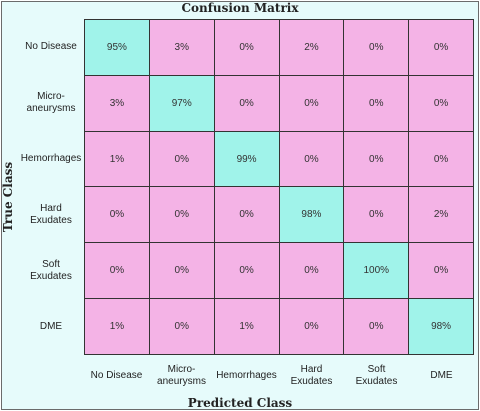 The width and height of the screenshot is (480, 411). What do you see at coordinates (51, 214) in the screenshot?
I see `row-label: Hard Exudates` at bounding box center [51, 214].